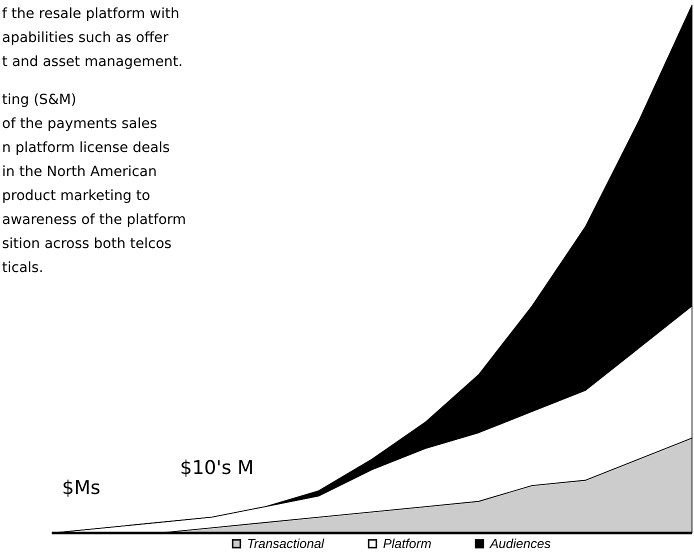 The height and width of the screenshot is (558, 694). I want to click on annotation: of the payments sales, so click(80, 124).